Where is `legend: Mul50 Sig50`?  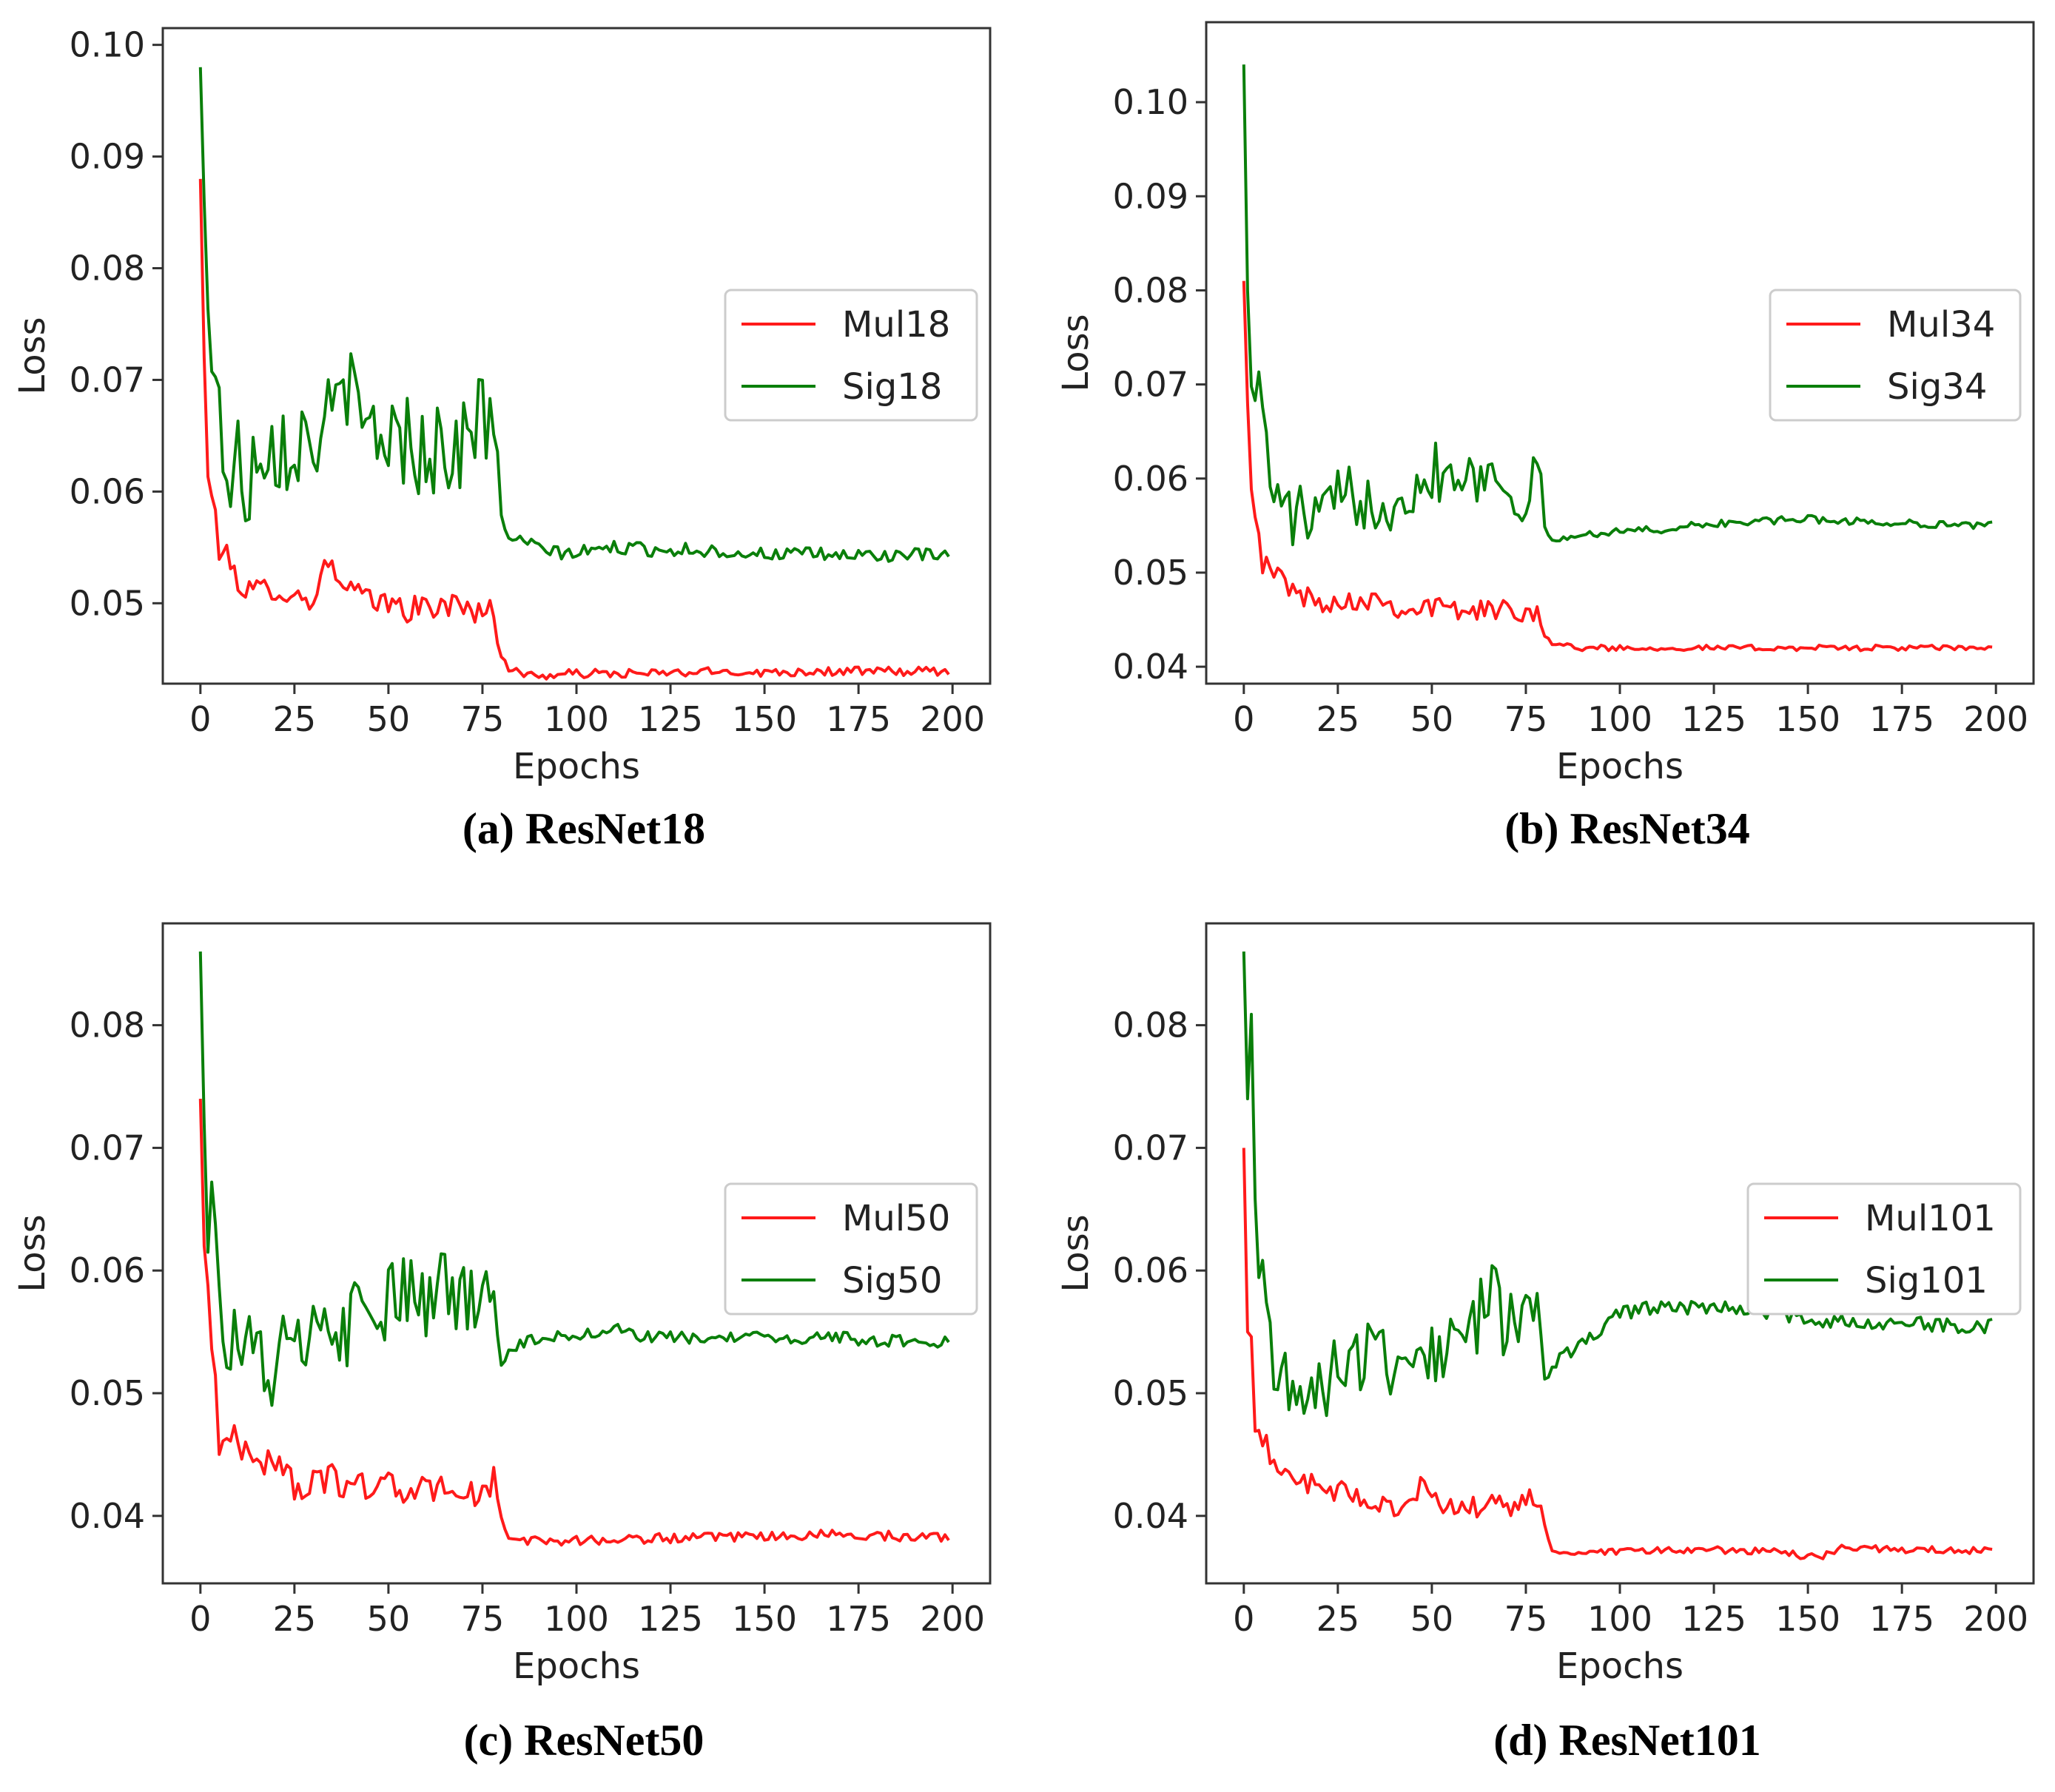 legend: Mul50 Sig50 is located at coordinates (851, 1249).